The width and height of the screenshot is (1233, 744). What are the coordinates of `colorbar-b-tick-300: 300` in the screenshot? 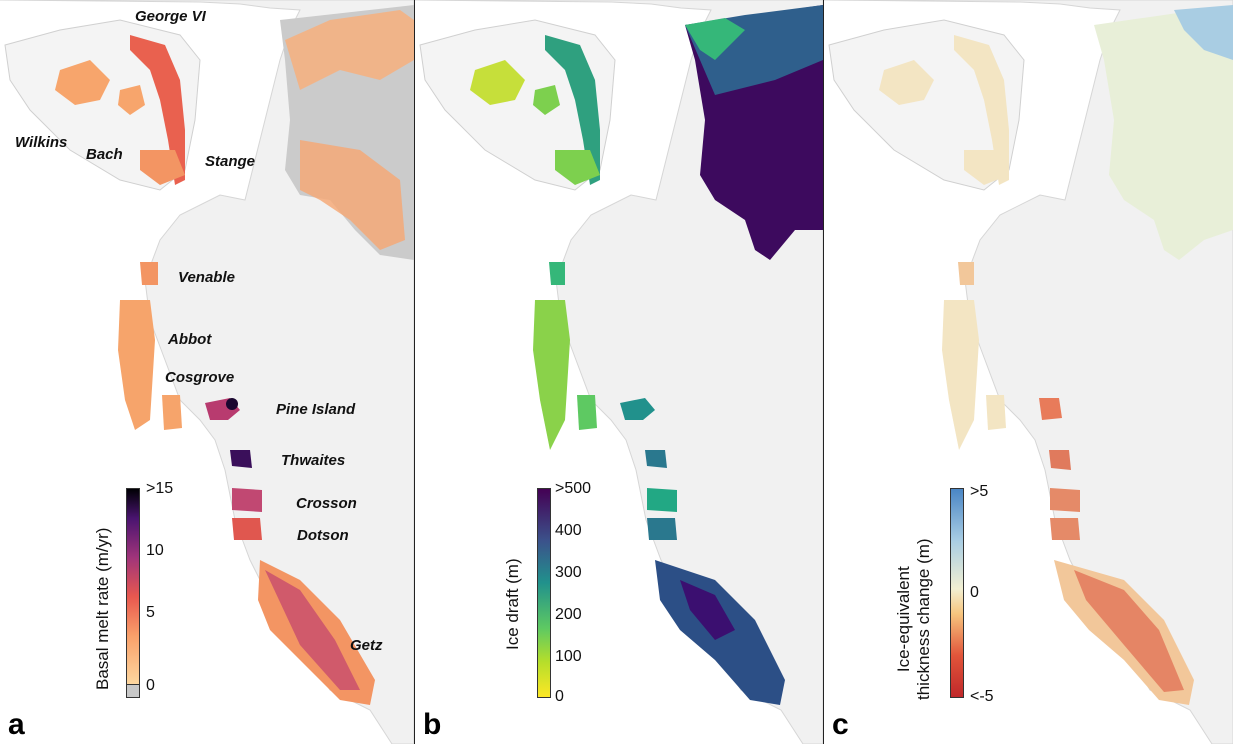 It's located at (568, 572).